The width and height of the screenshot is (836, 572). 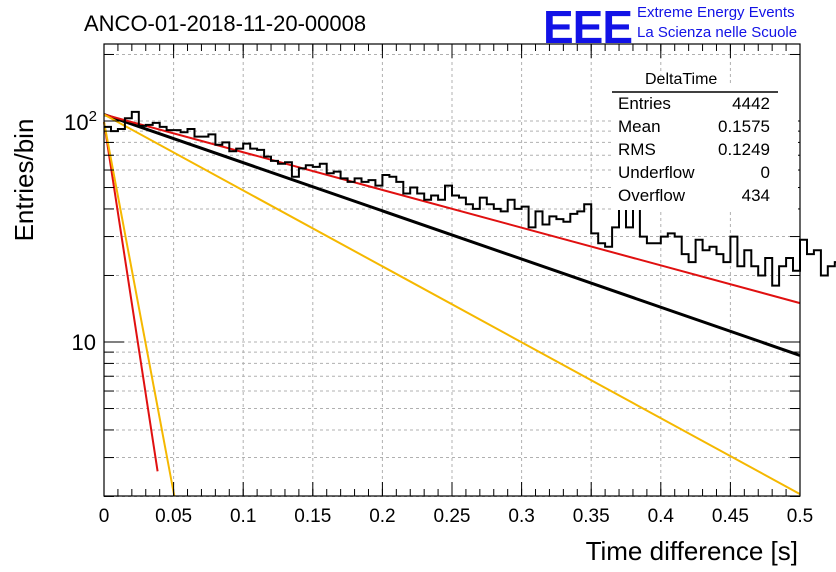 What do you see at coordinates (755, 195) in the screenshot?
I see `stats-value-overflow: 434` at bounding box center [755, 195].